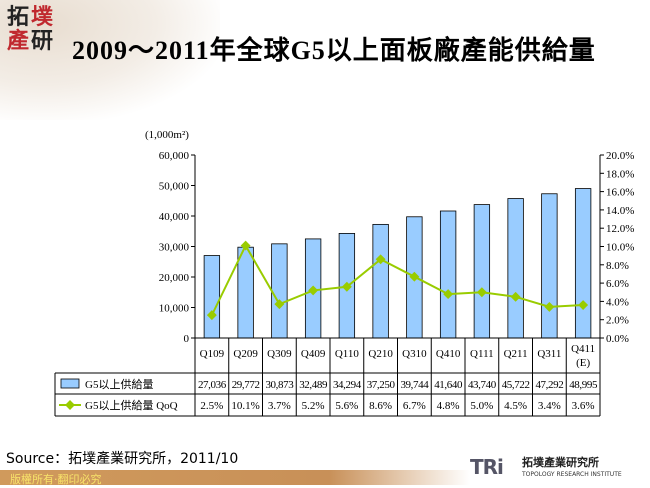 The width and height of the screenshot is (650, 488). What do you see at coordinates (334, 50) in the screenshot?
I see `page-title: 2009～2011年全球G5以上面板廠產能供給量` at bounding box center [334, 50].